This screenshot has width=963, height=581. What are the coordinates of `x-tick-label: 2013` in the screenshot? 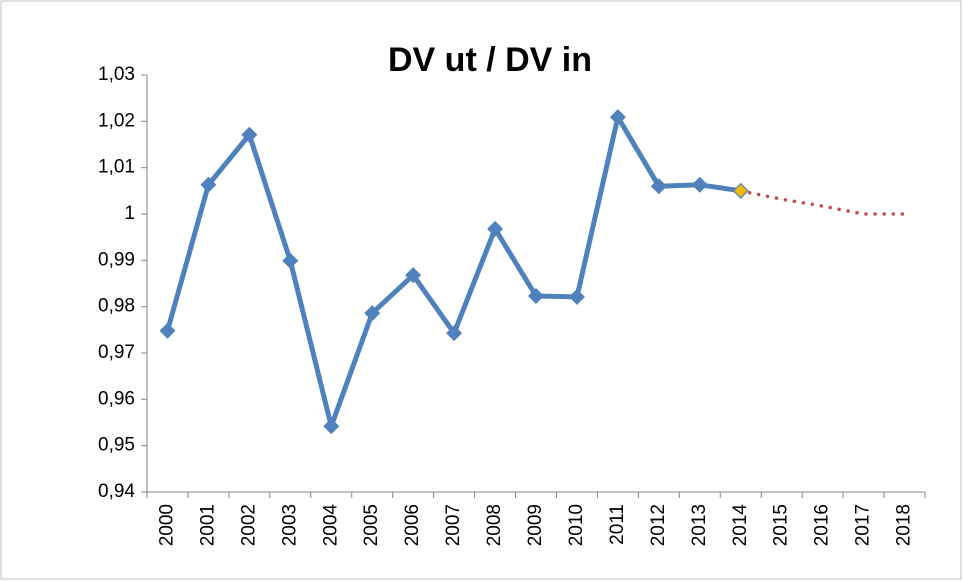 It's located at (699, 525).